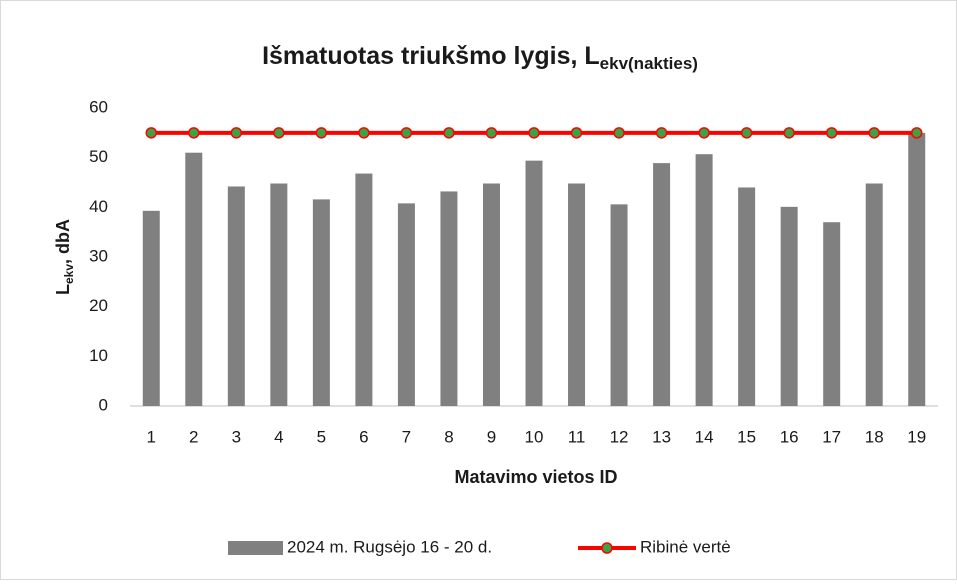 The image size is (957, 585). What do you see at coordinates (98, 305) in the screenshot?
I see `y-tick-label: 20` at bounding box center [98, 305].